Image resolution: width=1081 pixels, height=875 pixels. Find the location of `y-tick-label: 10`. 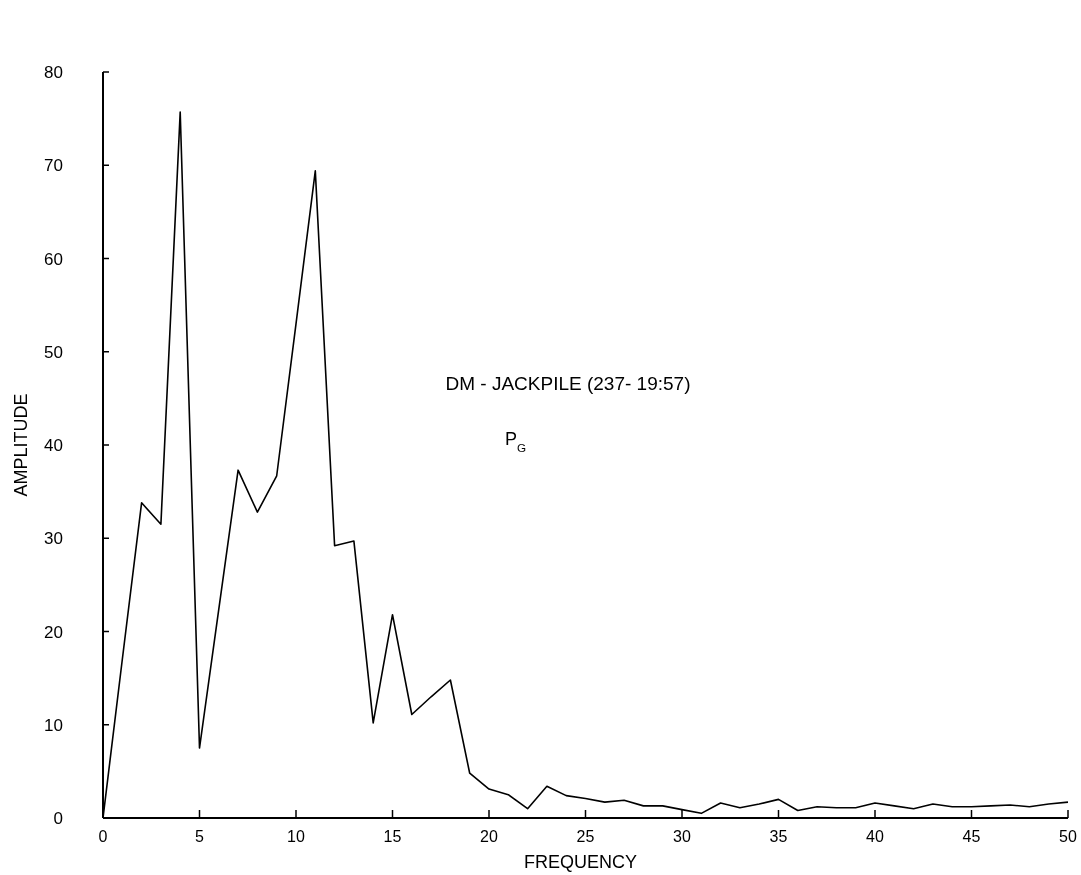

y-tick-label: 10 is located at coordinates (53, 725).